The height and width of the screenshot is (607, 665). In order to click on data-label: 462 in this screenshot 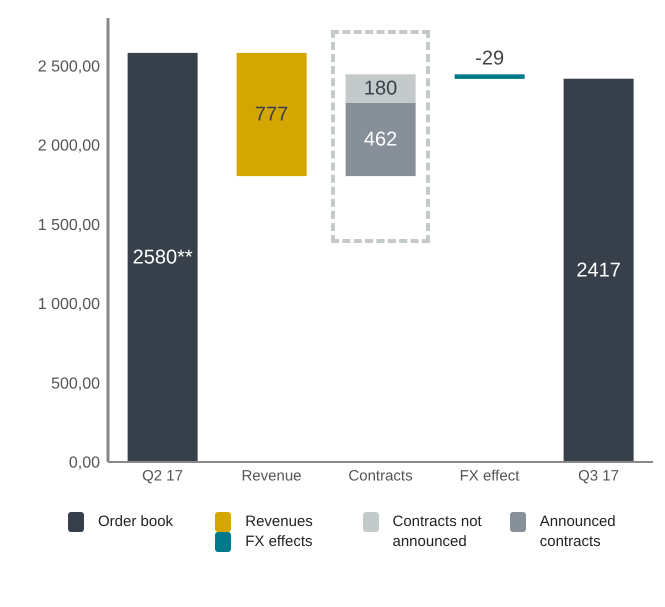, I will do `click(381, 139)`.